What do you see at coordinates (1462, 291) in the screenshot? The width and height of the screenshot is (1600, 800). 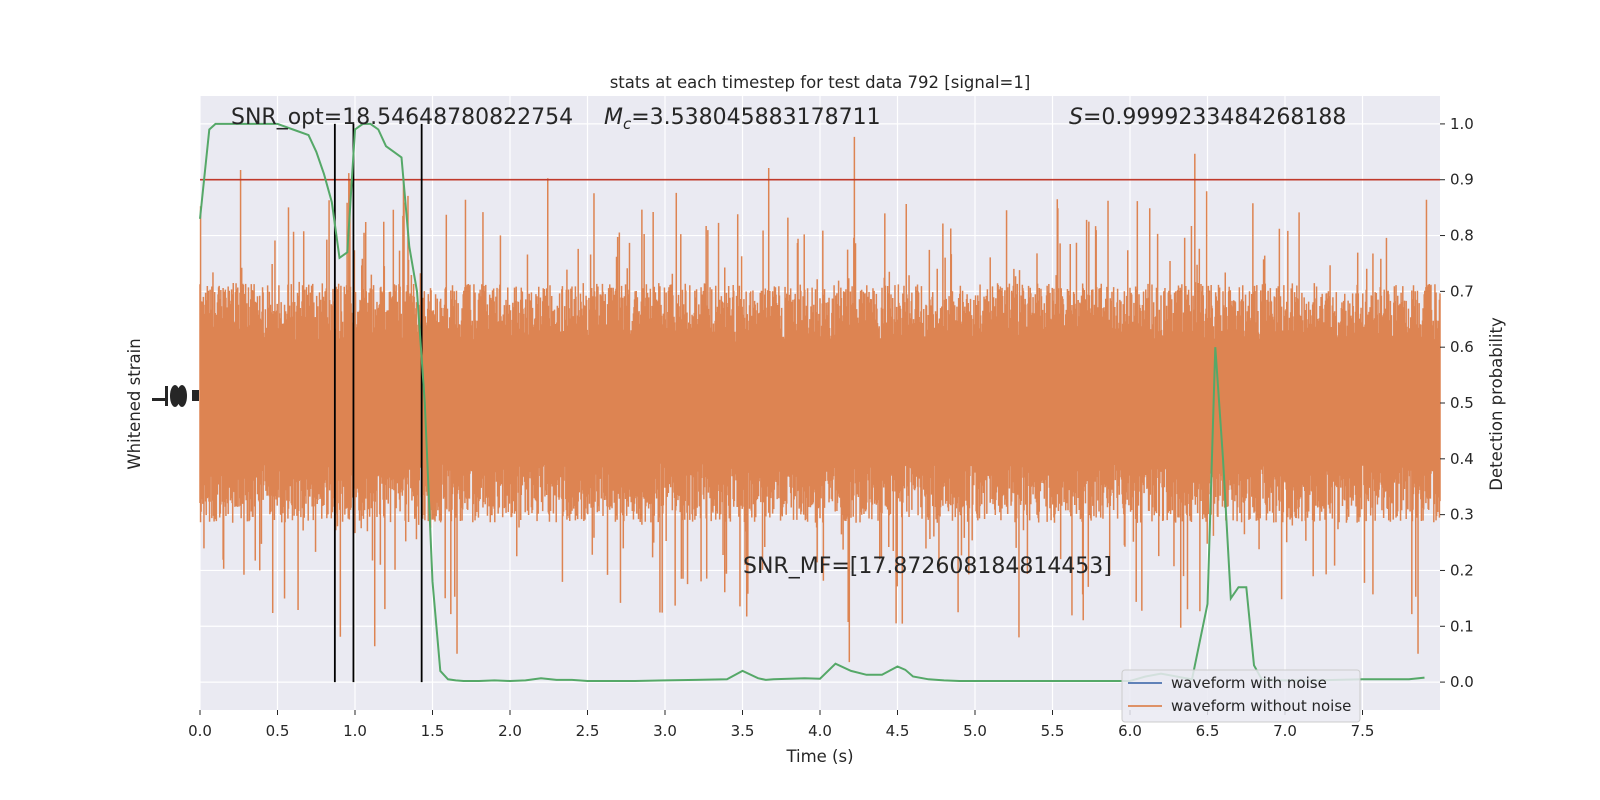 I see `y-tick-label: 0.7` at bounding box center [1462, 291].